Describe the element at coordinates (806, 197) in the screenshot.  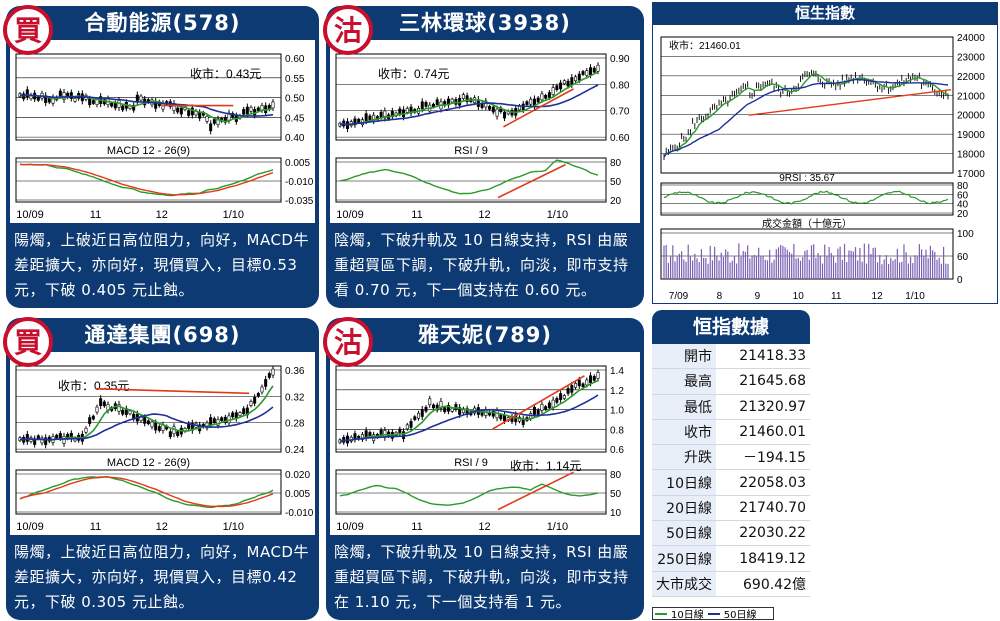
I see `rsi-line` at that location.